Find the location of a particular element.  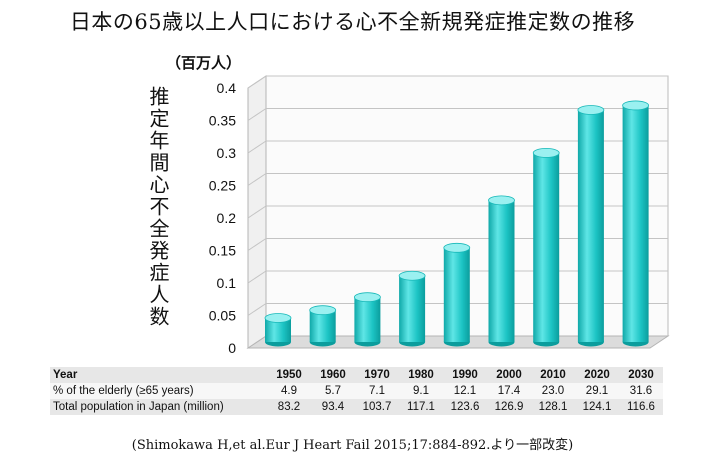

table-cell: 1950 is located at coordinates (289, 375).